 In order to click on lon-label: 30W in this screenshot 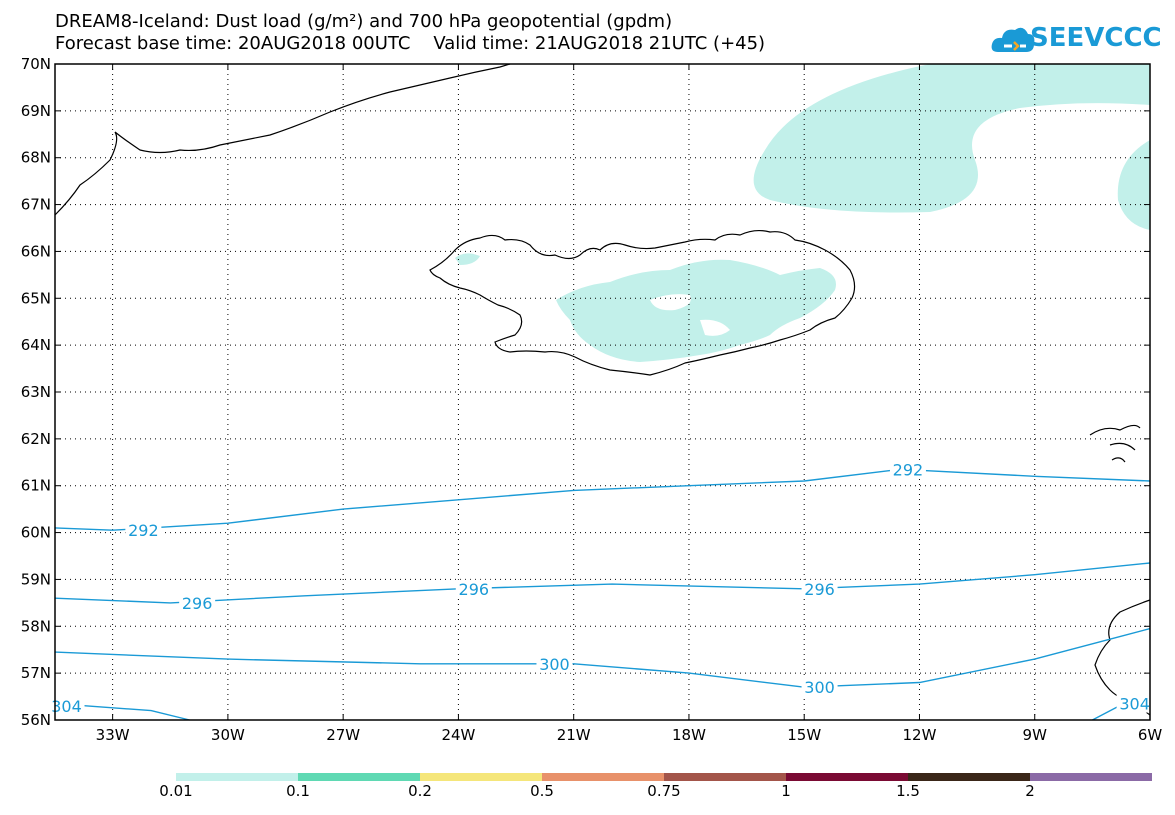, I will do `click(228, 735)`.